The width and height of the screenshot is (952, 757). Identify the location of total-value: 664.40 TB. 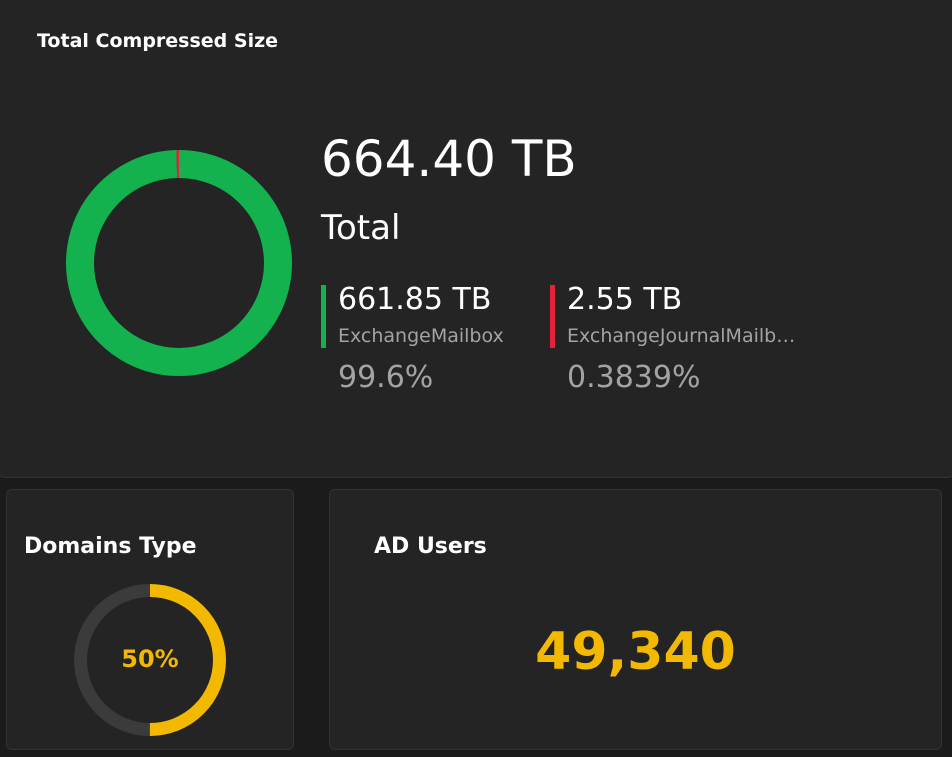
(449, 159).